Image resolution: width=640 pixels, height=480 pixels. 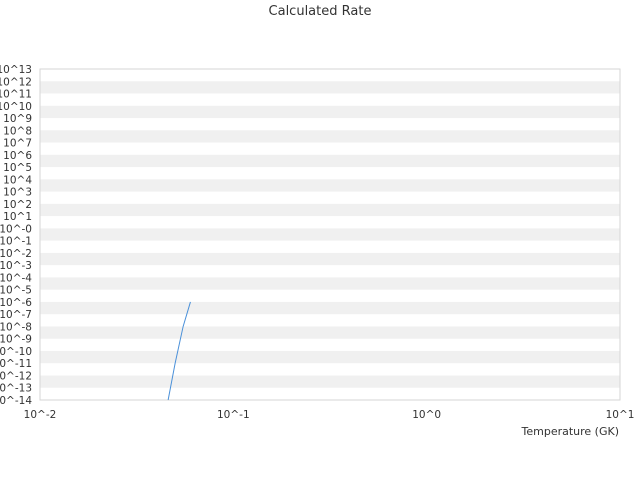 What do you see at coordinates (16, 364) in the screenshot?
I see `y-tick-label: 10^-11` at bounding box center [16, 364].